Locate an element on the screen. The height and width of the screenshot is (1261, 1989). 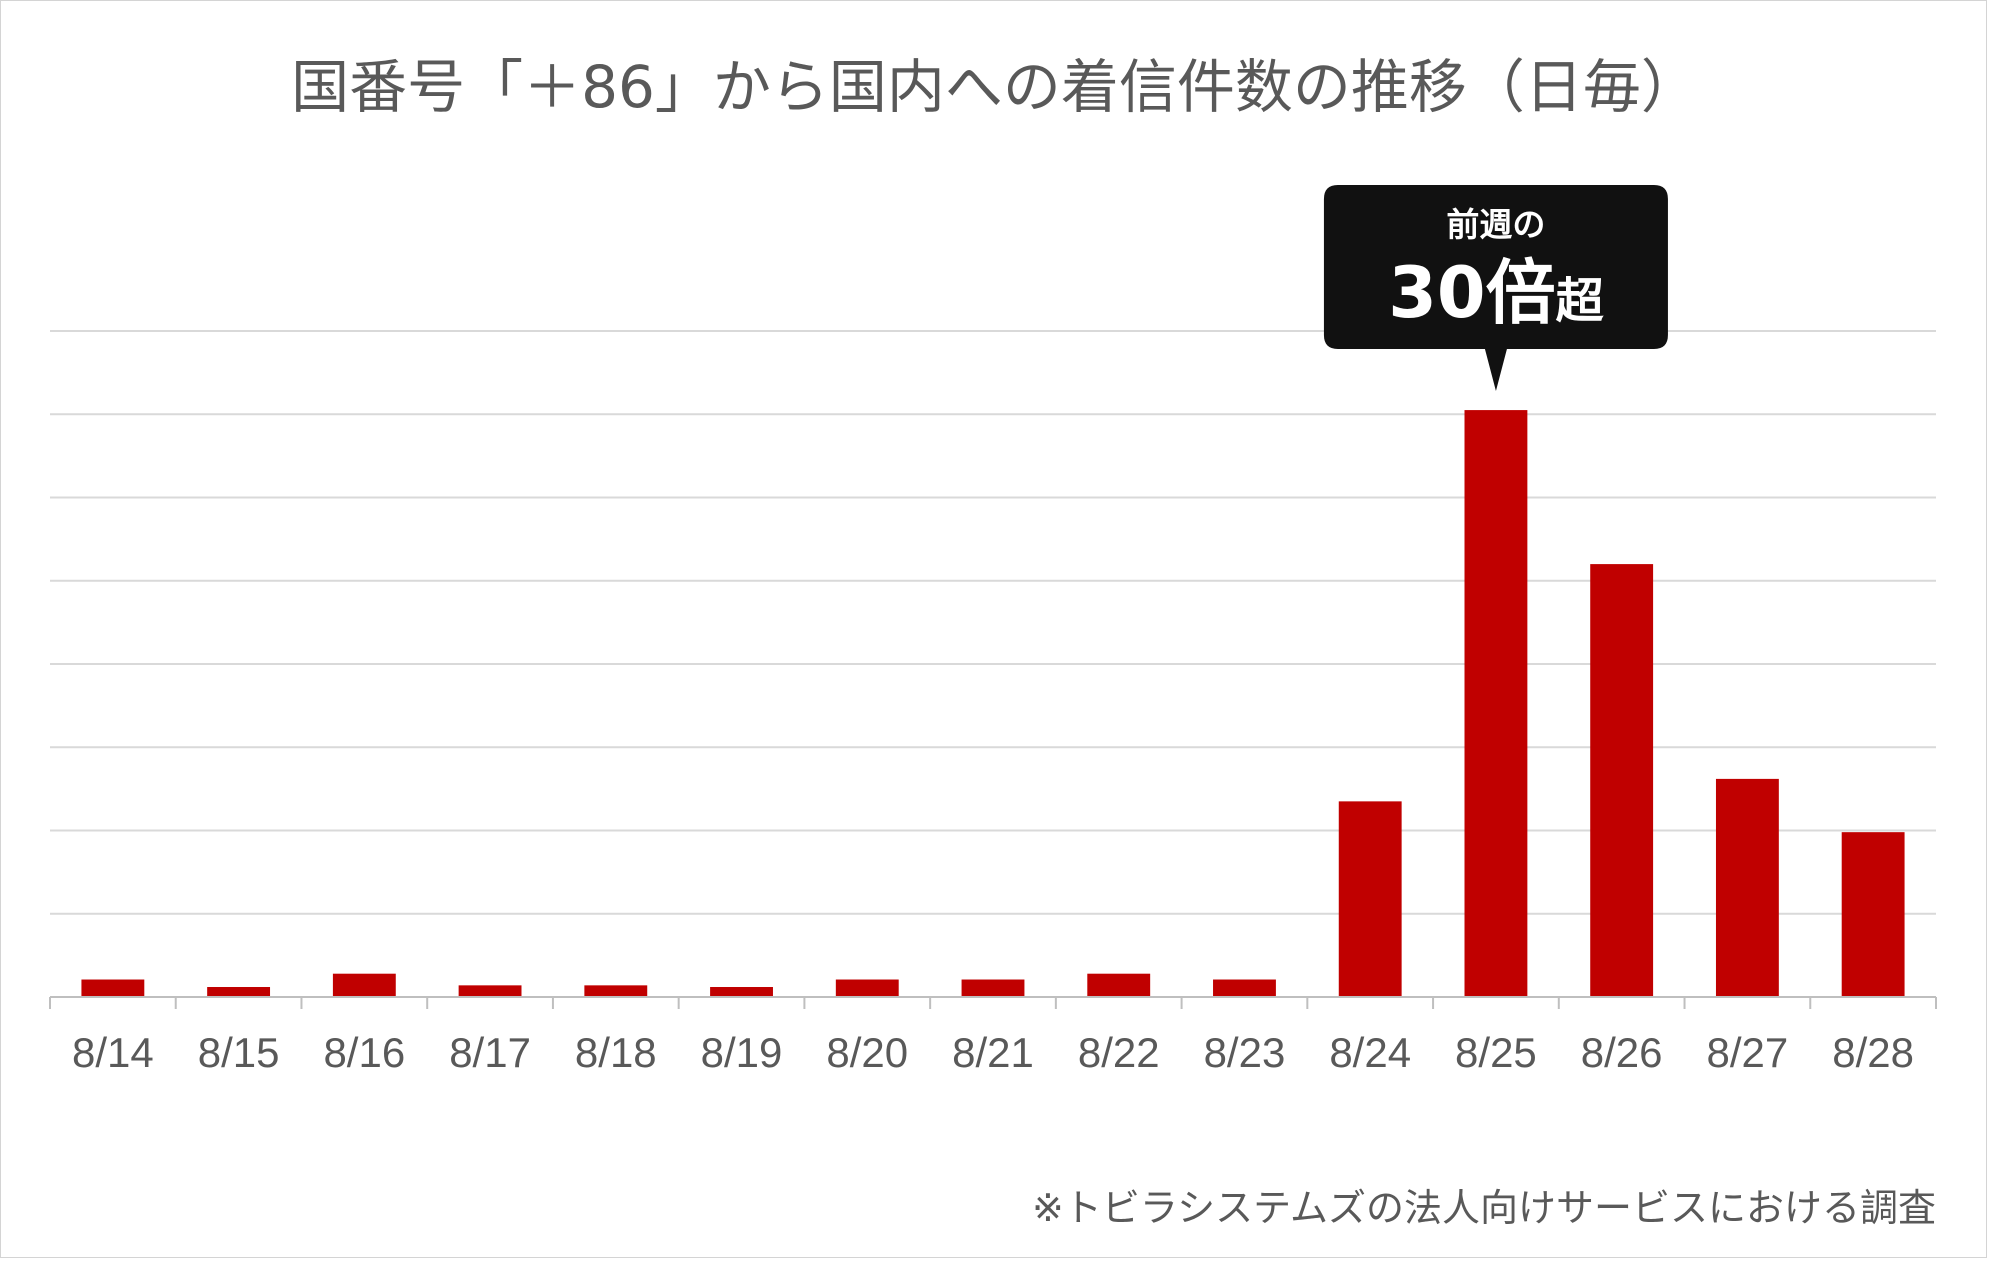
x-tick-label: 8/24 is located at coordinates (1370, 1052).